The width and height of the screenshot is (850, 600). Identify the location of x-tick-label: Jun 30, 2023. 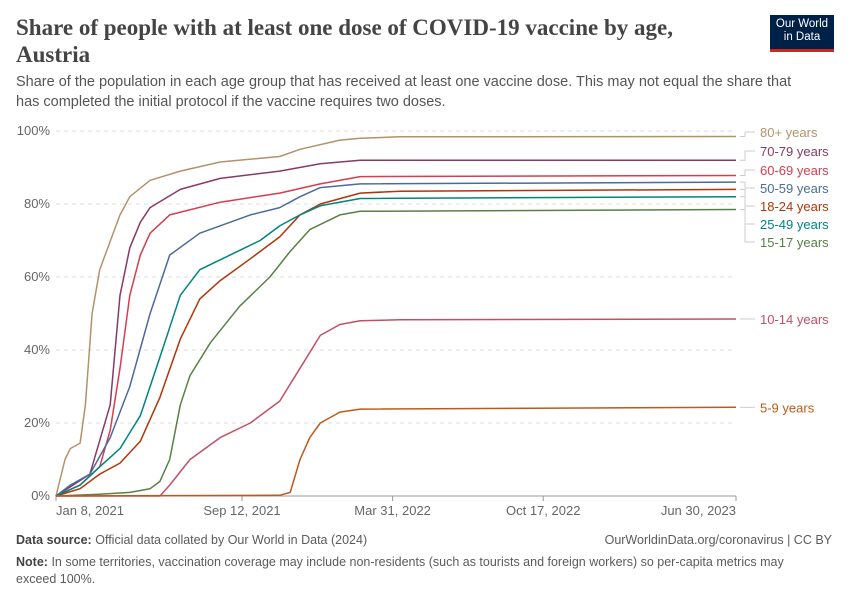
(698, 510).